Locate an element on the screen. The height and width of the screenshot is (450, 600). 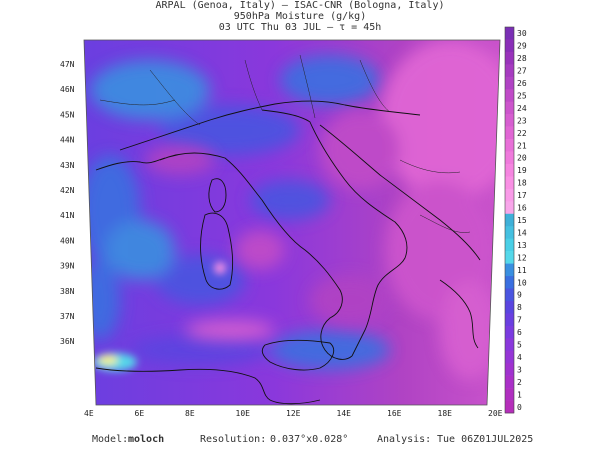
colorbar-label: 30 is located at coordinates (522, 33).